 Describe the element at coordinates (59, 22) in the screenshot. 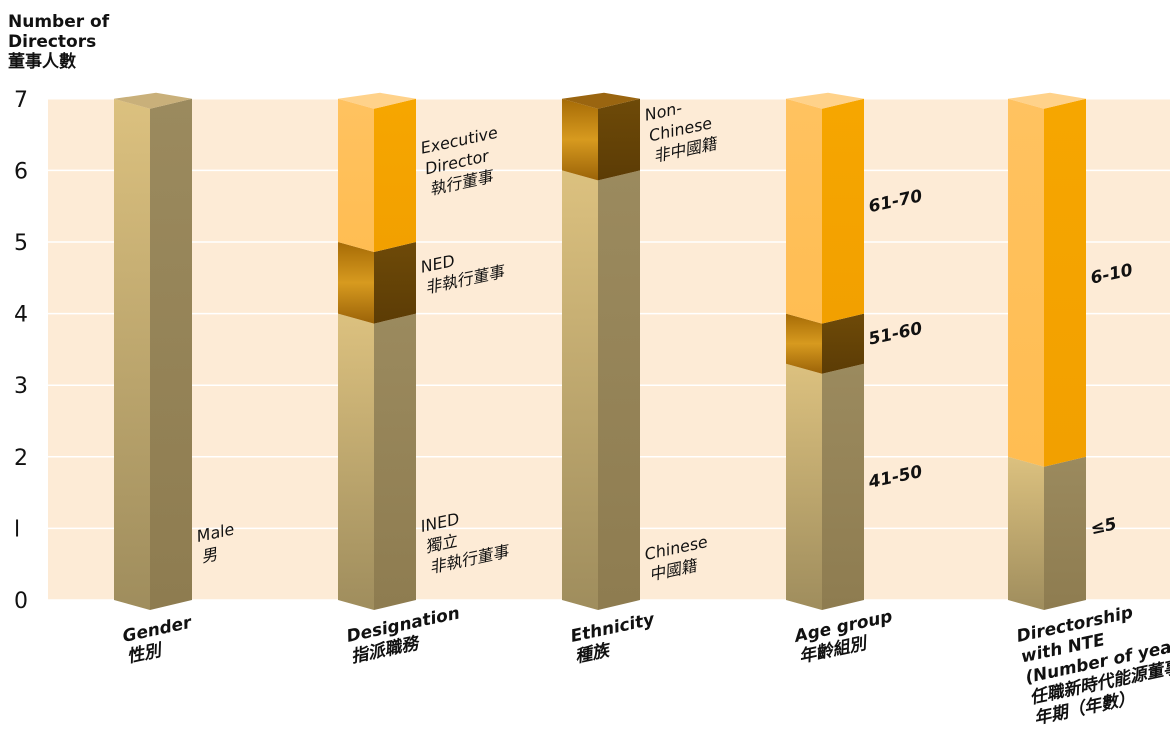

I see `y-axis-title-line: Number of` at that location.